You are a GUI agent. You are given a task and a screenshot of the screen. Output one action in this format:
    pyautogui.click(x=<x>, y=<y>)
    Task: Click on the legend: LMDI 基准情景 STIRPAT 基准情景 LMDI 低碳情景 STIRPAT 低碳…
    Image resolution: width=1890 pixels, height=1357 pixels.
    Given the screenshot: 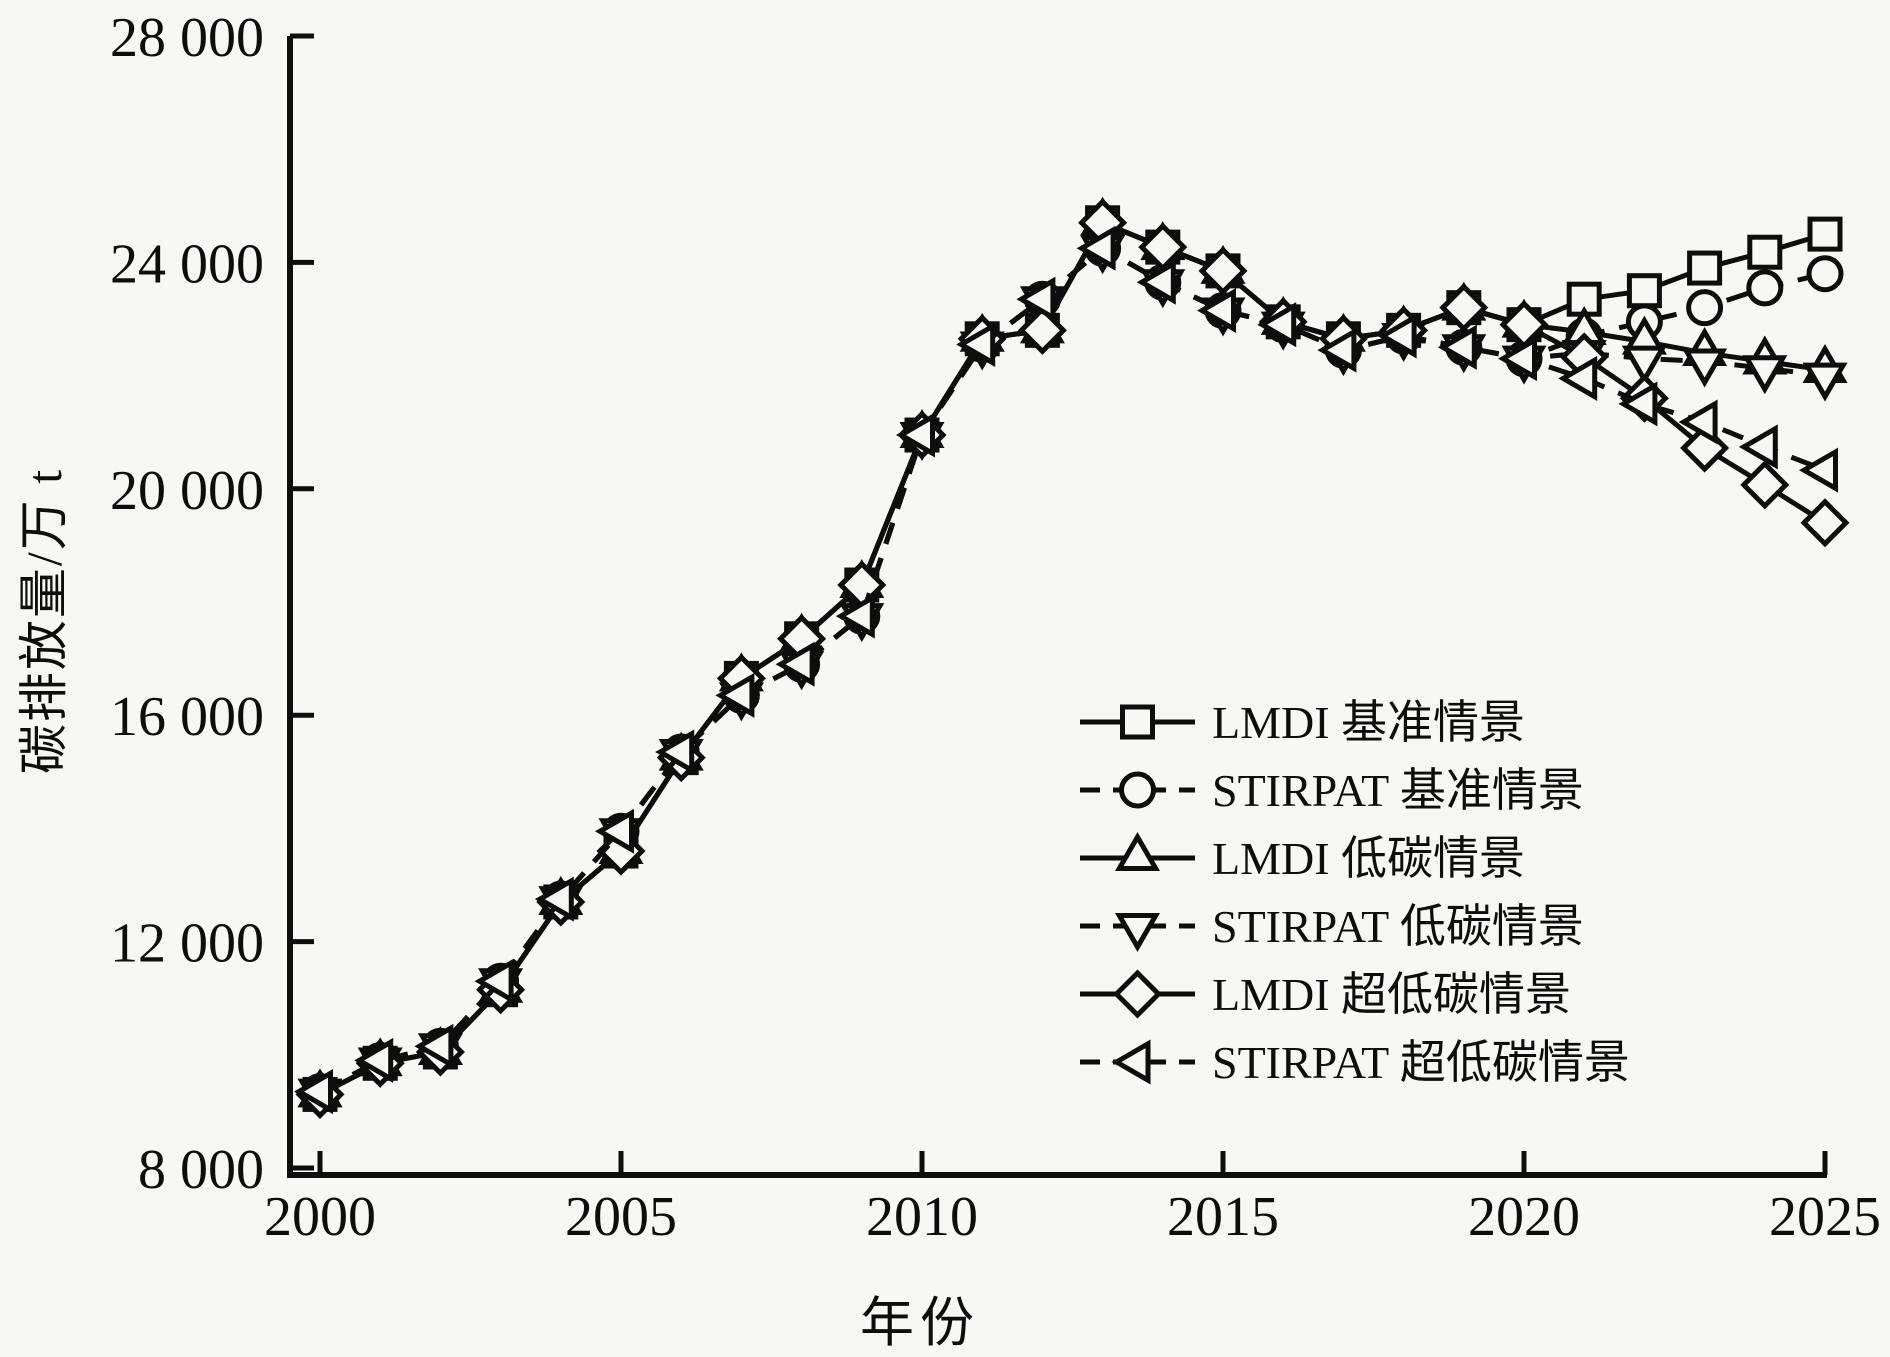 What is the action you would take?
    pyautogui.click(x=1355, y=892)
    